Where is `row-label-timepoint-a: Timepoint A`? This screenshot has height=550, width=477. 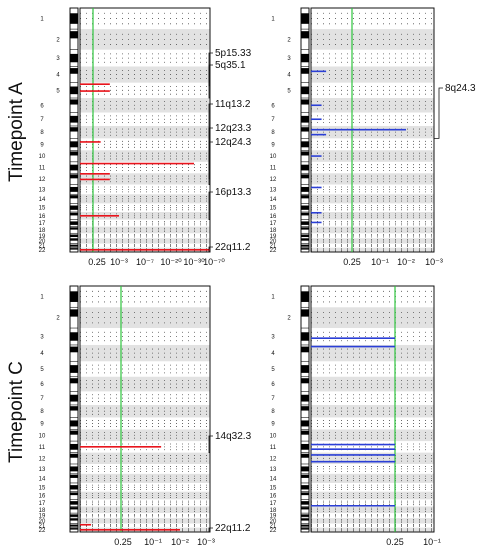 row-label-timepoint-a: Timepoint A is located at coordinates (16, 132).